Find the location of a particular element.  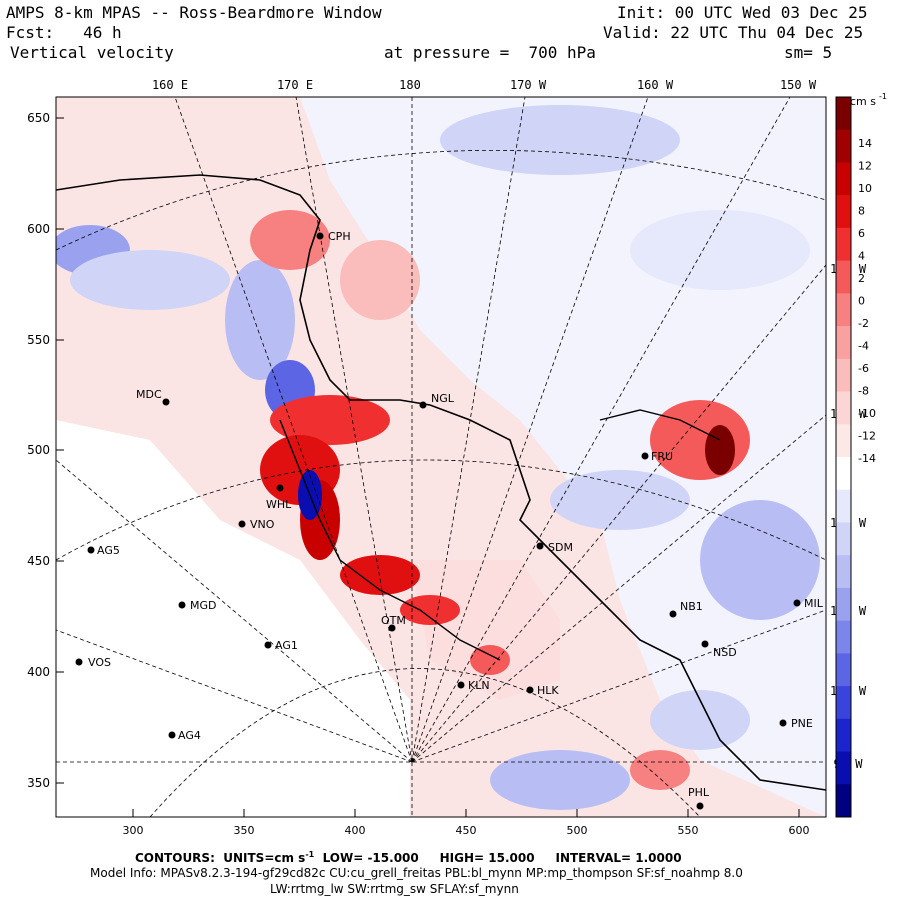

x-tick-label: 600 is located at coordinates (799, 830).